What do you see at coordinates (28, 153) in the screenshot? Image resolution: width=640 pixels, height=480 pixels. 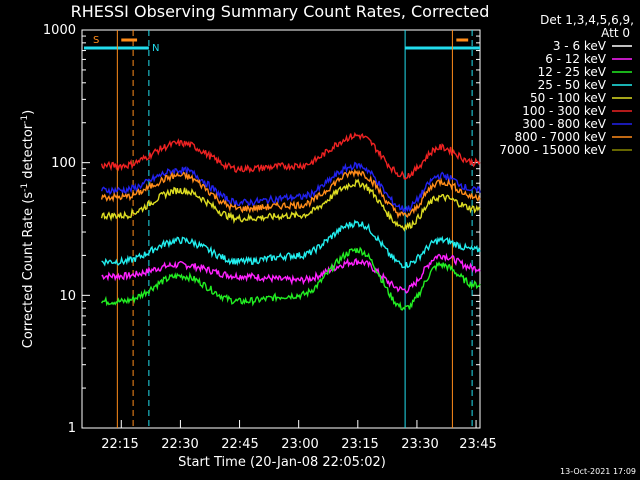 I see `y-axis-label-mid: detector` at bounding box center [28, 153].